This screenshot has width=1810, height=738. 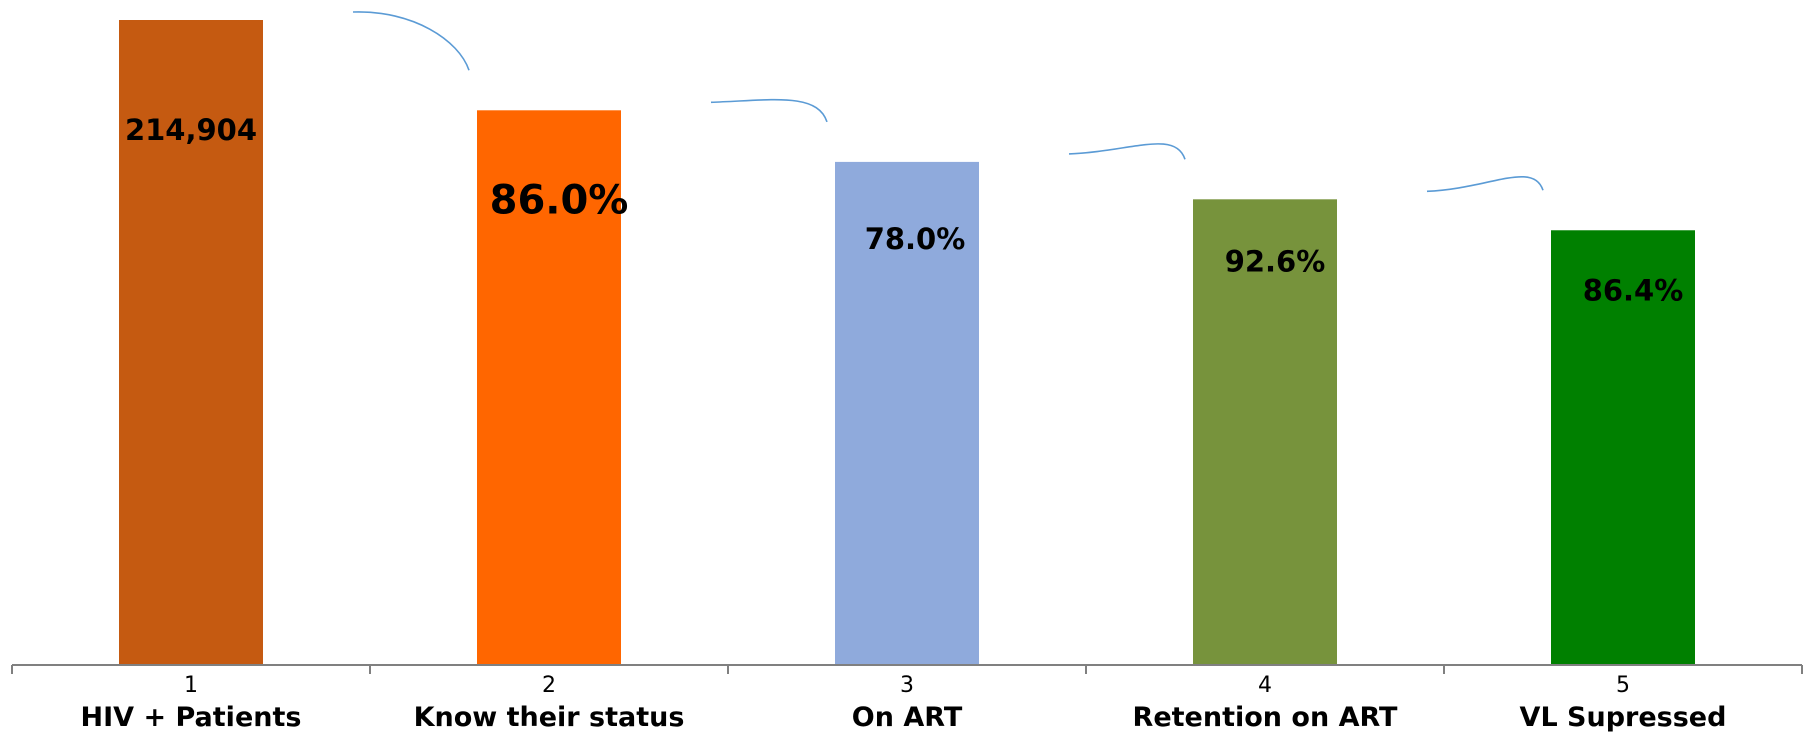 I want to click on tick-number-2: 2, so click(x=549, y=685).